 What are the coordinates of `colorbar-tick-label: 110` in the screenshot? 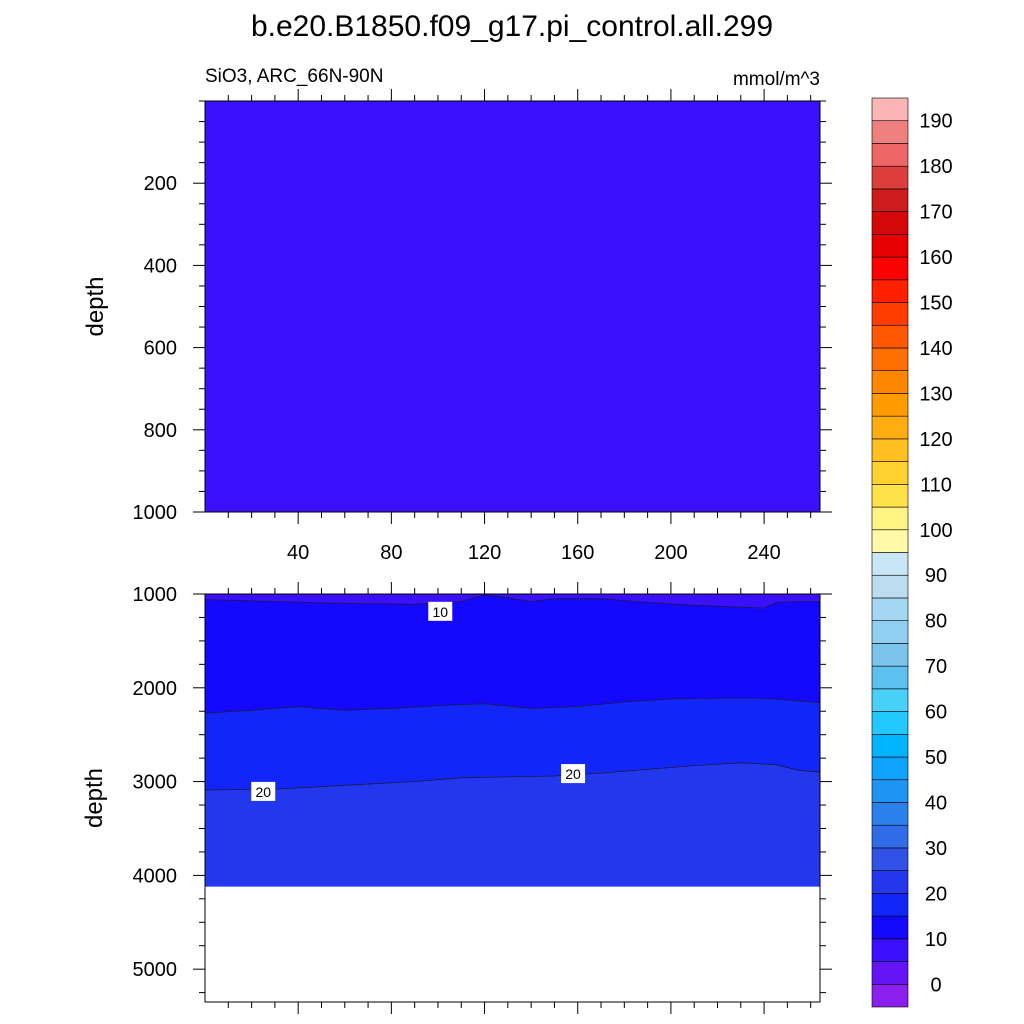 It's located at (936, 485).